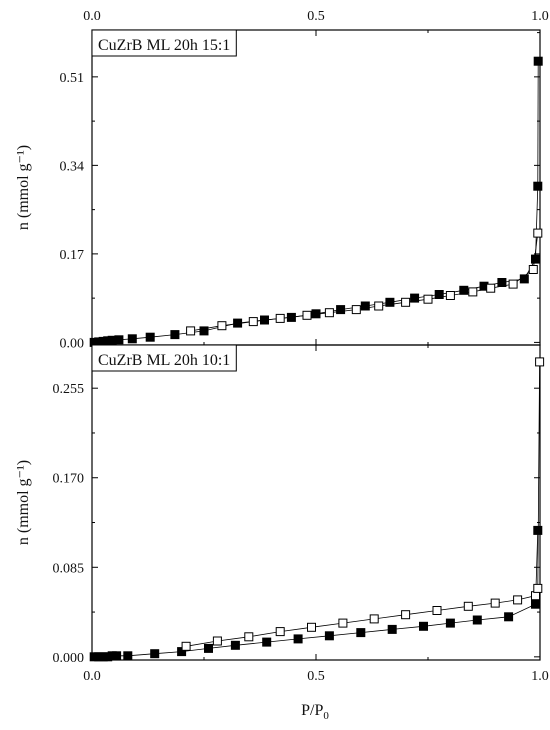 The image size is (550, 730). Describe the element at coordinates (540, 16) in the screenshot. I see `top-x-tick-label: 1.0` at that location.